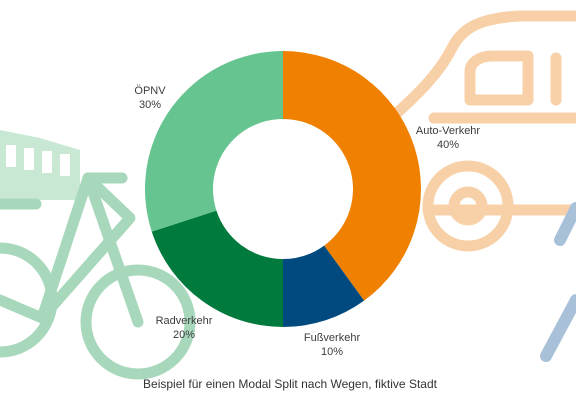 The width and height of the screenshot is (576, 418). Describe the element at coordinates (352, 176) in the screenshot. I see `donut-slice-auto-verkehr` at that location.